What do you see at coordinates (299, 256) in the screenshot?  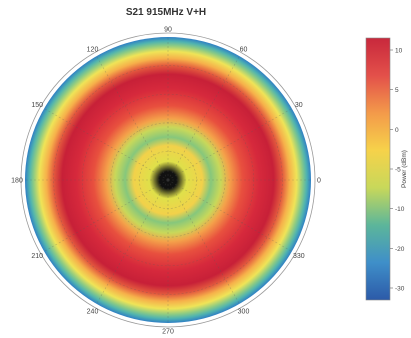 I see `angular-tick-label: 330` at bounding box center [299, 256].